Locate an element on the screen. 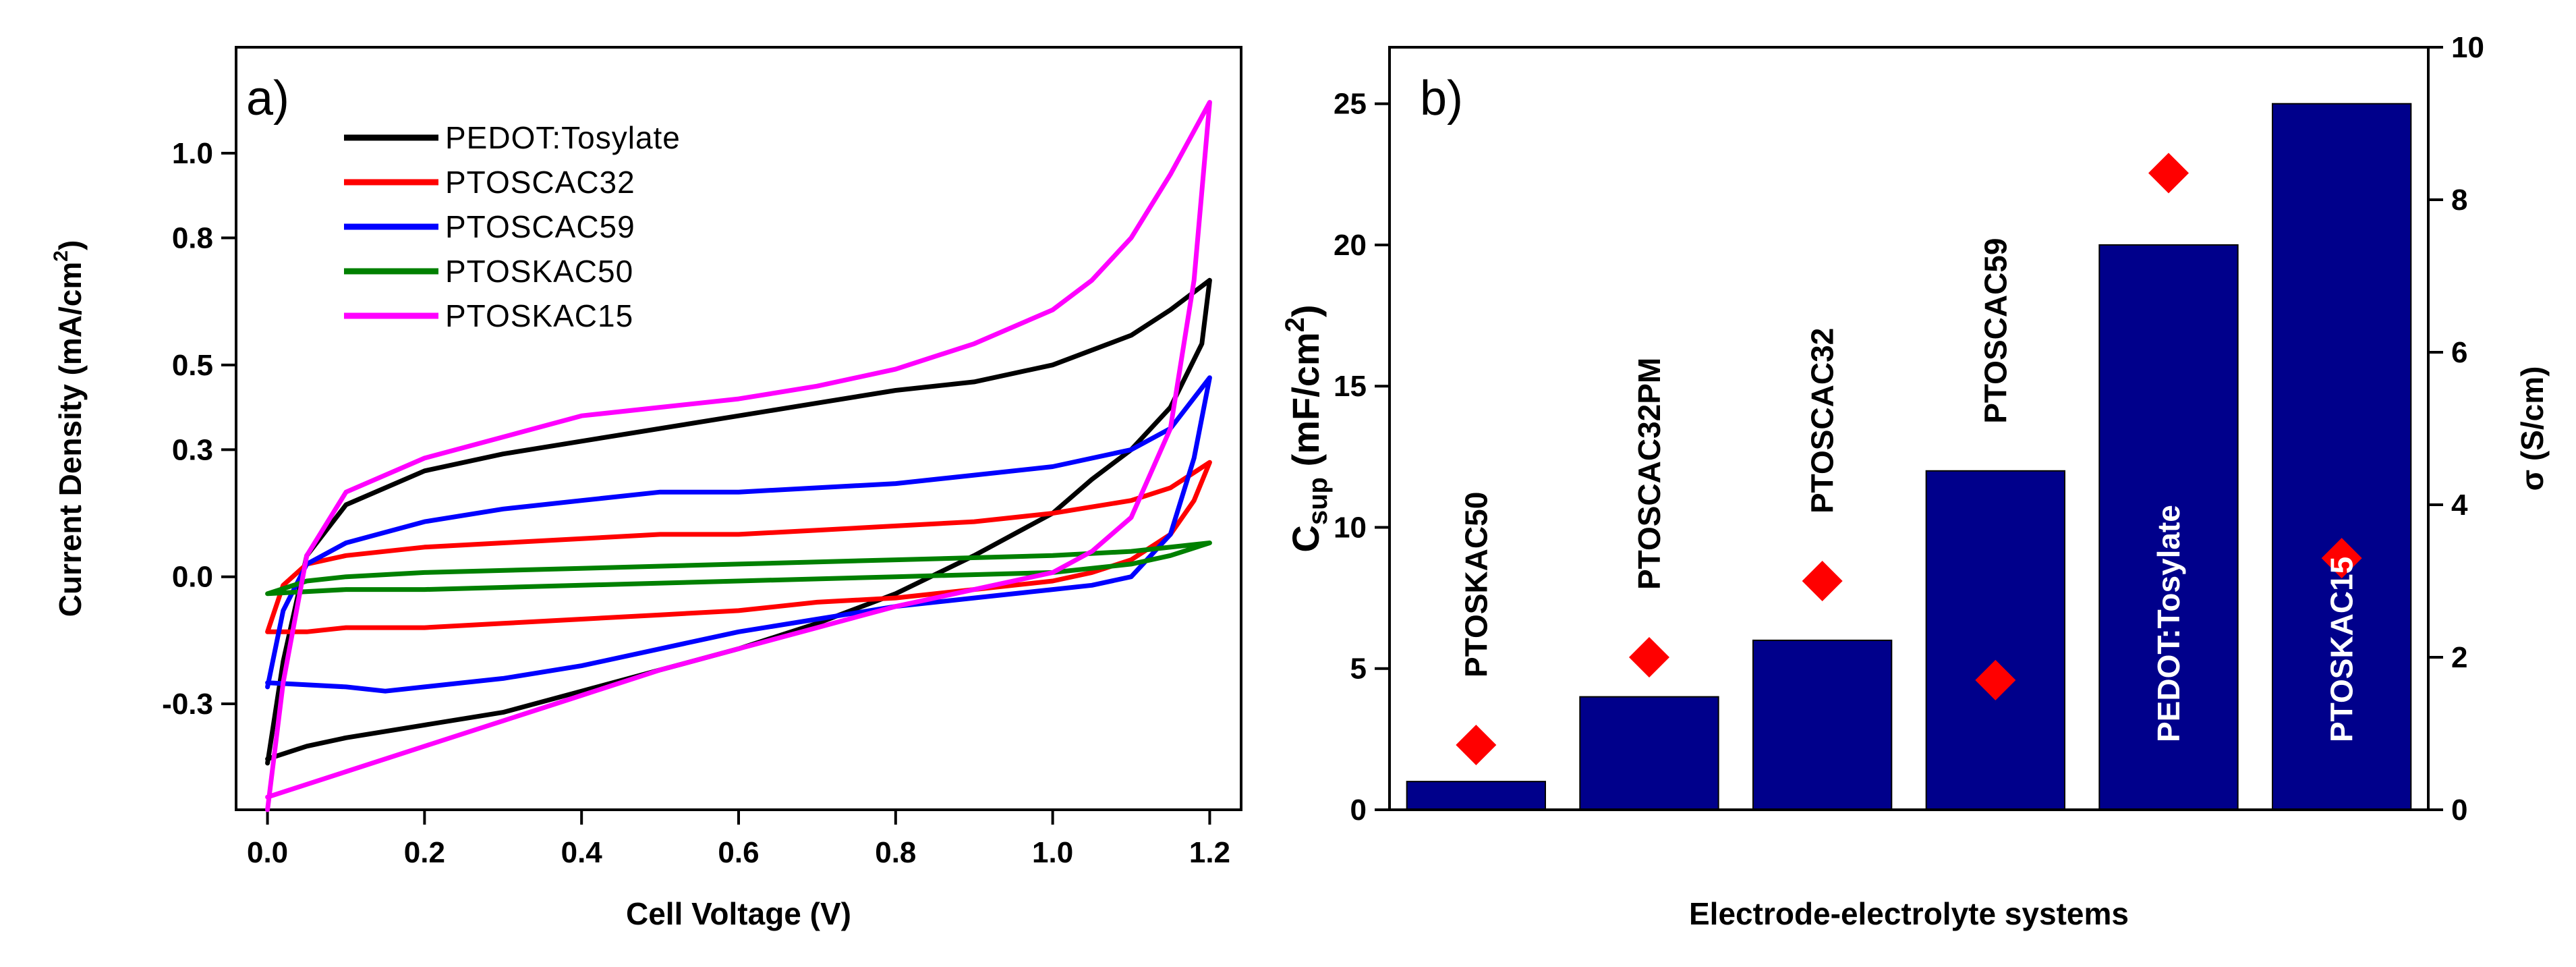 Image resolution: width=2576 pixels, height=967 pixels. panel-b-label: b) is located at coordinates (1441, 99).